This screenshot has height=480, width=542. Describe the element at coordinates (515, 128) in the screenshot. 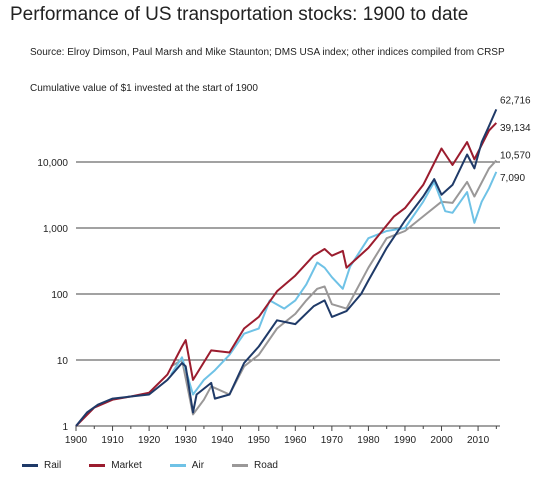

I see `end-label-market: 39,134` at that location.